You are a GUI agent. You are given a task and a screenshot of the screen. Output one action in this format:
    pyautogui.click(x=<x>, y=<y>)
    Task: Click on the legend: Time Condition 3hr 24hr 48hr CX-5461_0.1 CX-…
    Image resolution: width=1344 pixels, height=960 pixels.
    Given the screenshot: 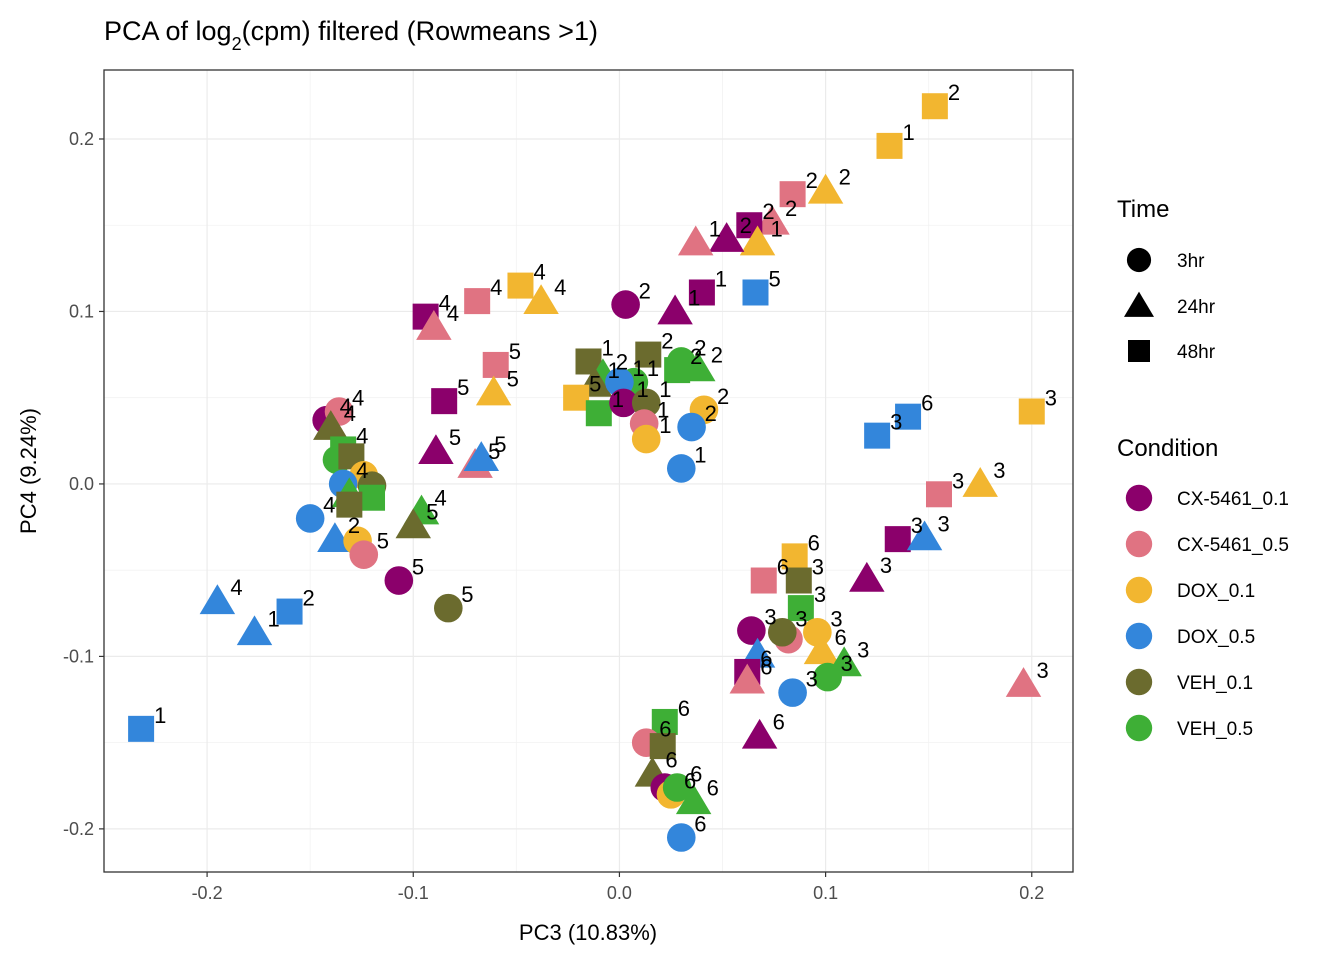 What is the action you would take?
    pyautogui.click(x=1203, y=469)
    